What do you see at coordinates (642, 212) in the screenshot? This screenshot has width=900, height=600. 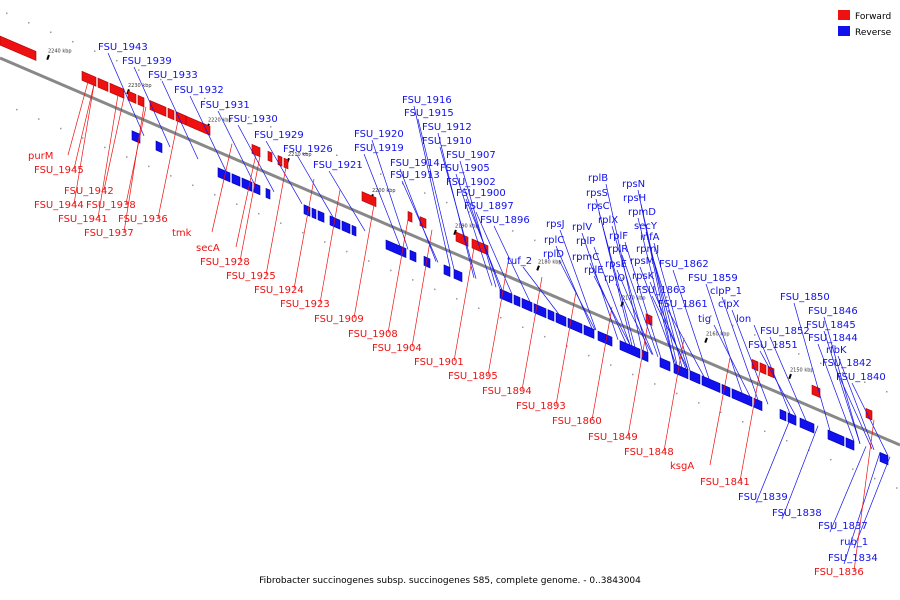 I see `reverse-gene-label: rpmD` at bounding box center [642, 212].